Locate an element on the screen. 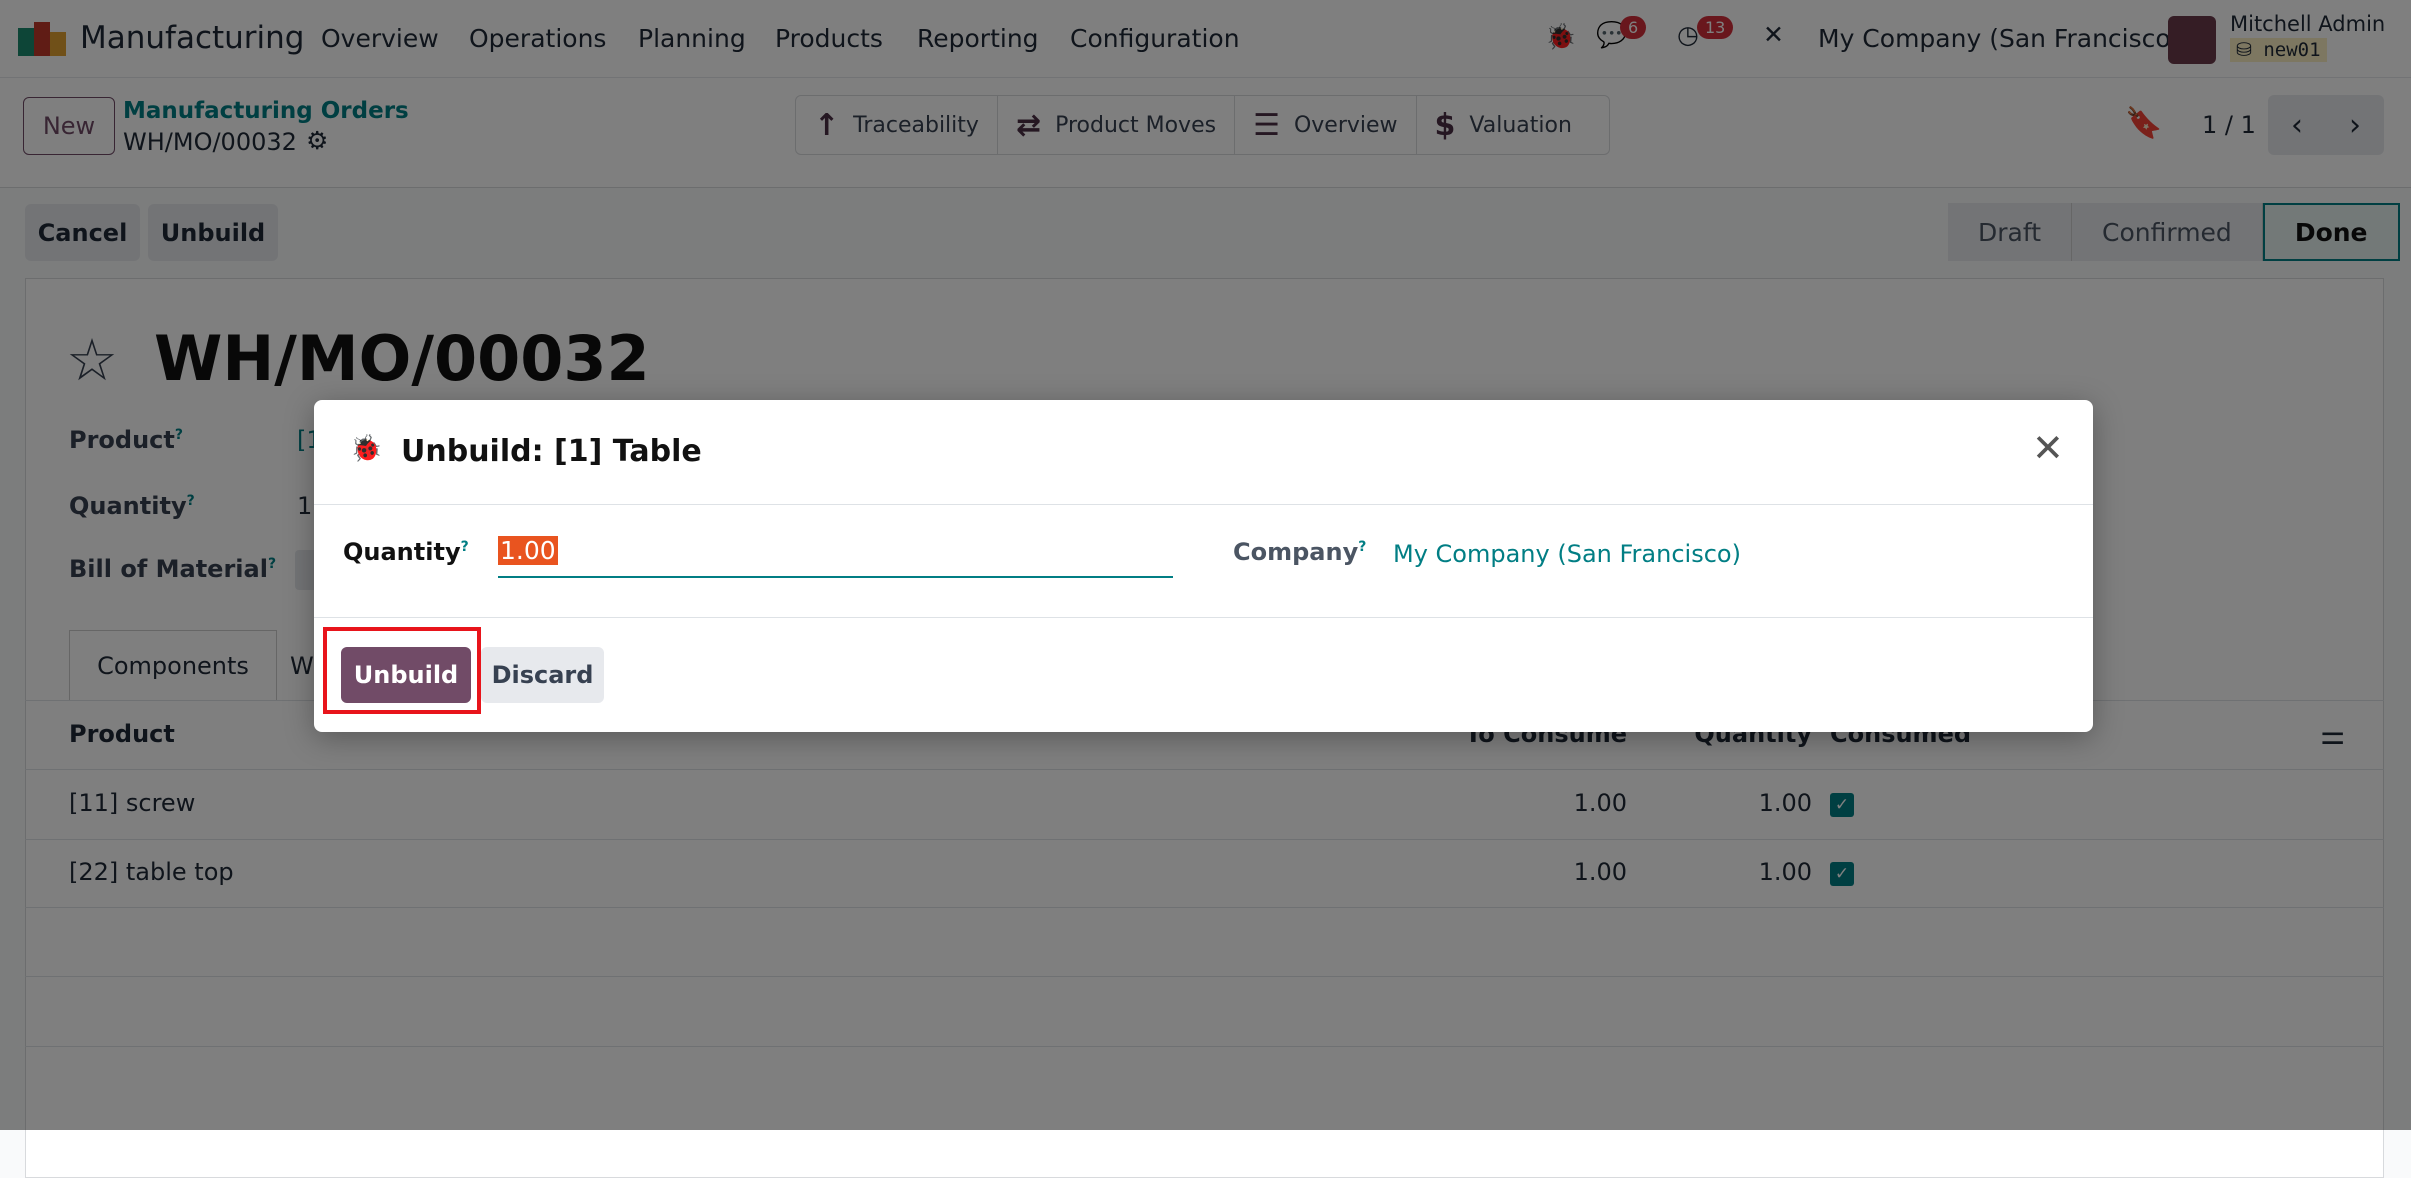  bug-icon: 🐞 is located at coordinates (366, 449).